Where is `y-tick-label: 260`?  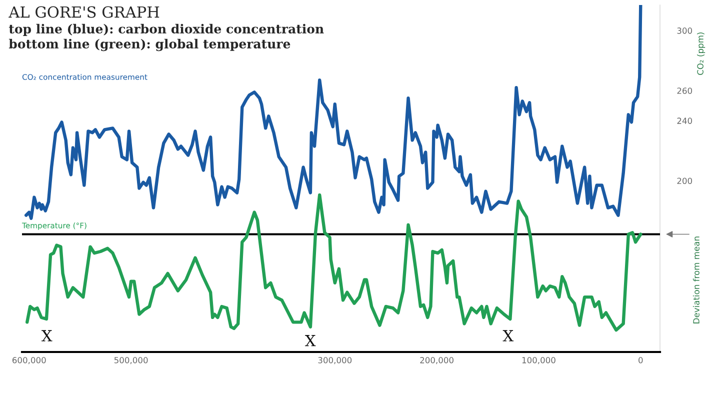 y-tick-label: 260 is located at coordinates (684, 91).